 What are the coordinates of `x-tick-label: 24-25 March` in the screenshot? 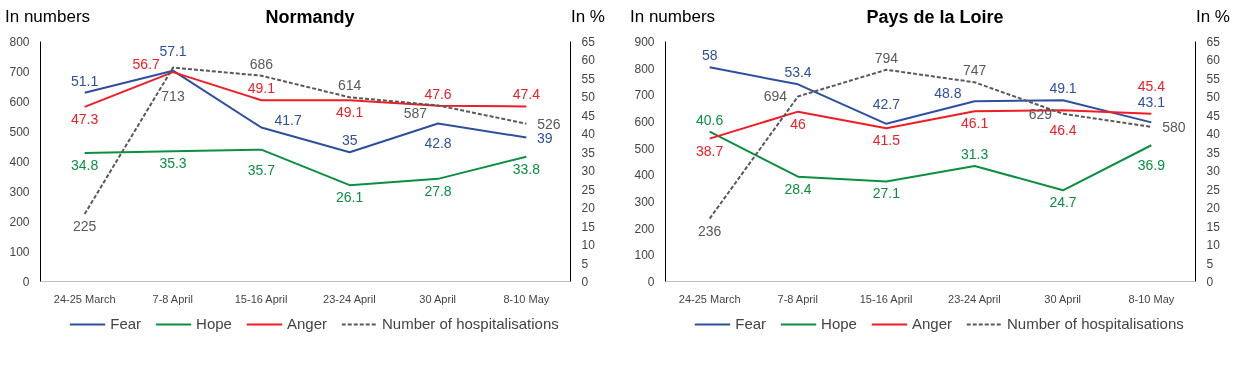 It's located at (84, 298).